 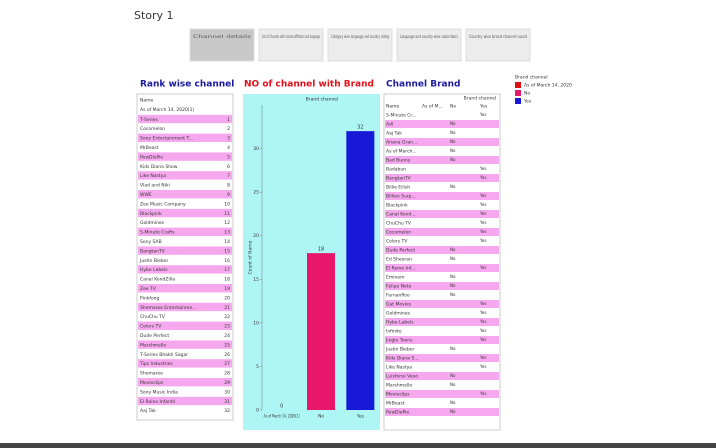 What do you see at coordinates (498, 36) in the screenshot?
I see `story-tab-label: Country wise brand channel count` at bounding box center [498, 36].